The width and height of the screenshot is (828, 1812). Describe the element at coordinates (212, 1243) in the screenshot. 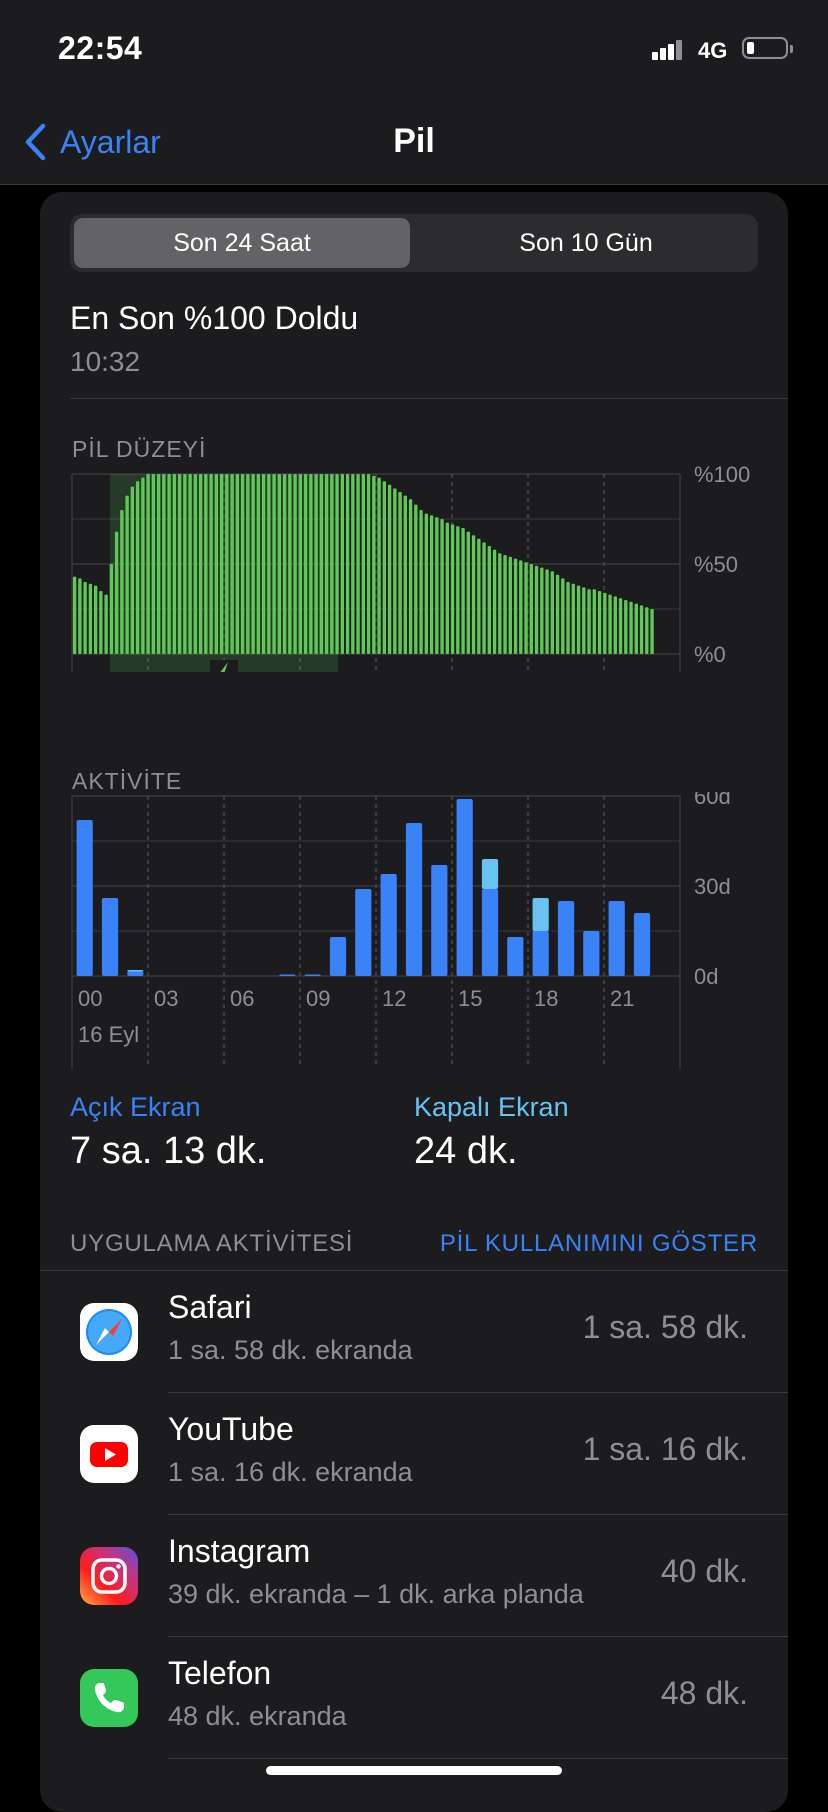

I see `app-activity-header: UYGULAMA AKTİVİTESİ` at that location.